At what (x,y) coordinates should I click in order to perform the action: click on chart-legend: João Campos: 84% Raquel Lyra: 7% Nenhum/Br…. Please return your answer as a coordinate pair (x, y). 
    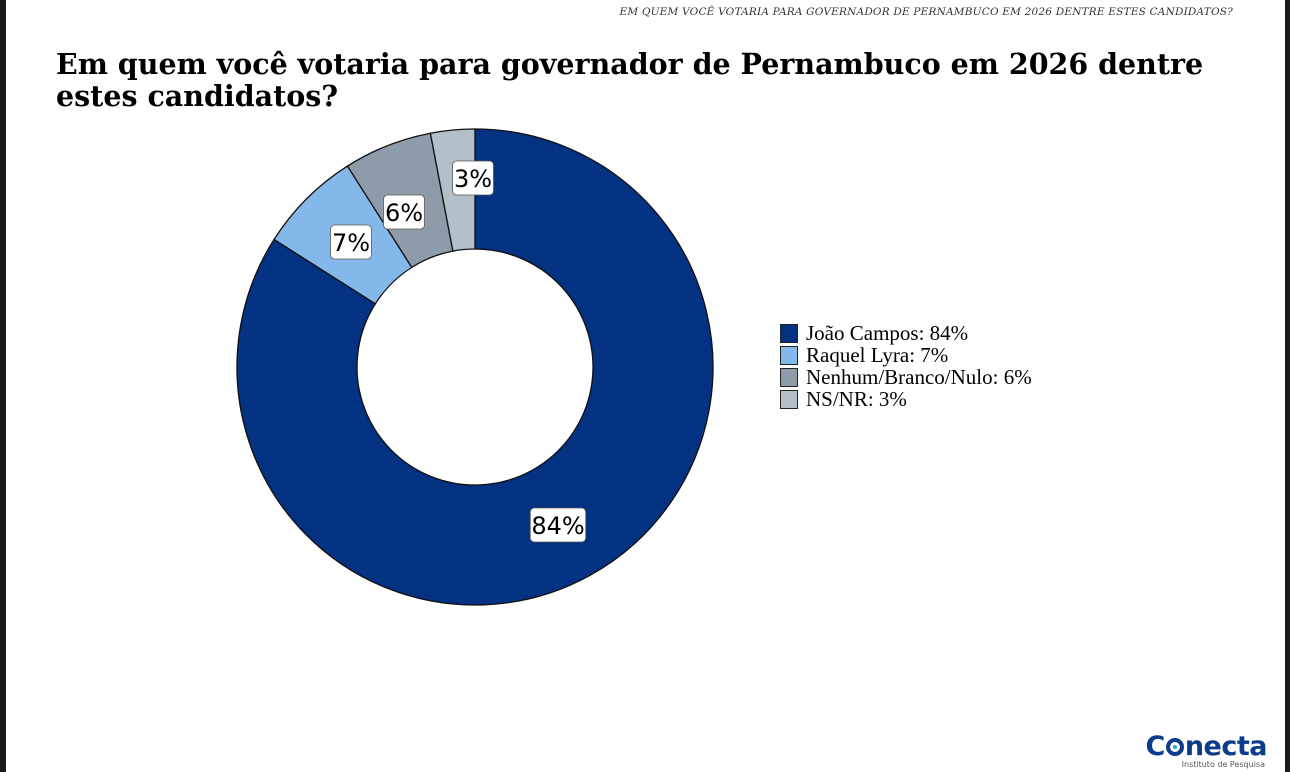
    Looking at the image, I should click on (906, 366).